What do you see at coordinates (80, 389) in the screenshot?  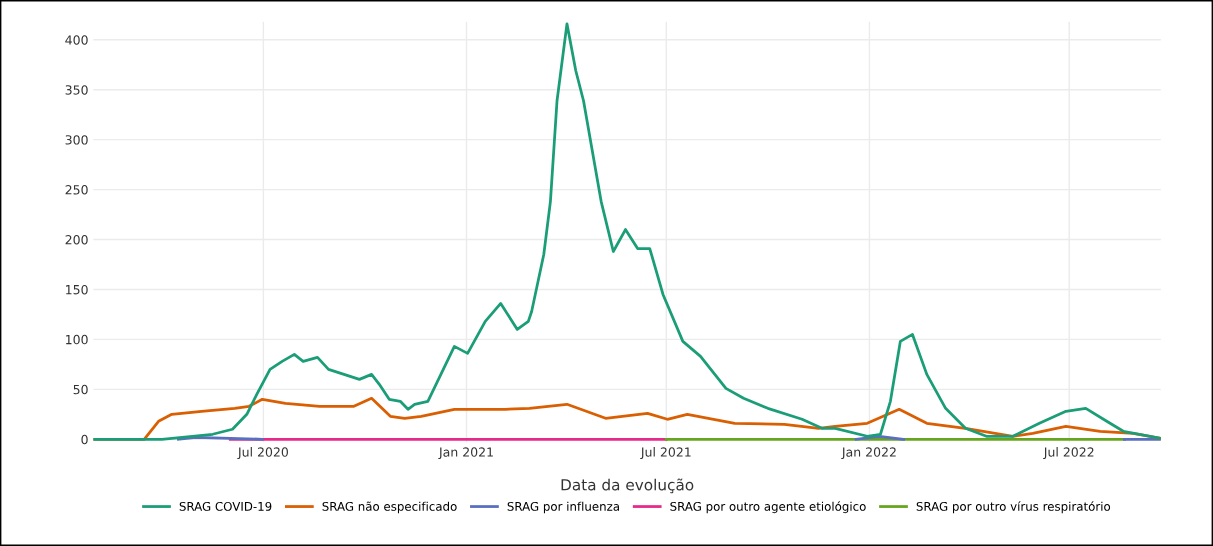 I see `y-tick-label: 50` at bounding box center [80, 389].